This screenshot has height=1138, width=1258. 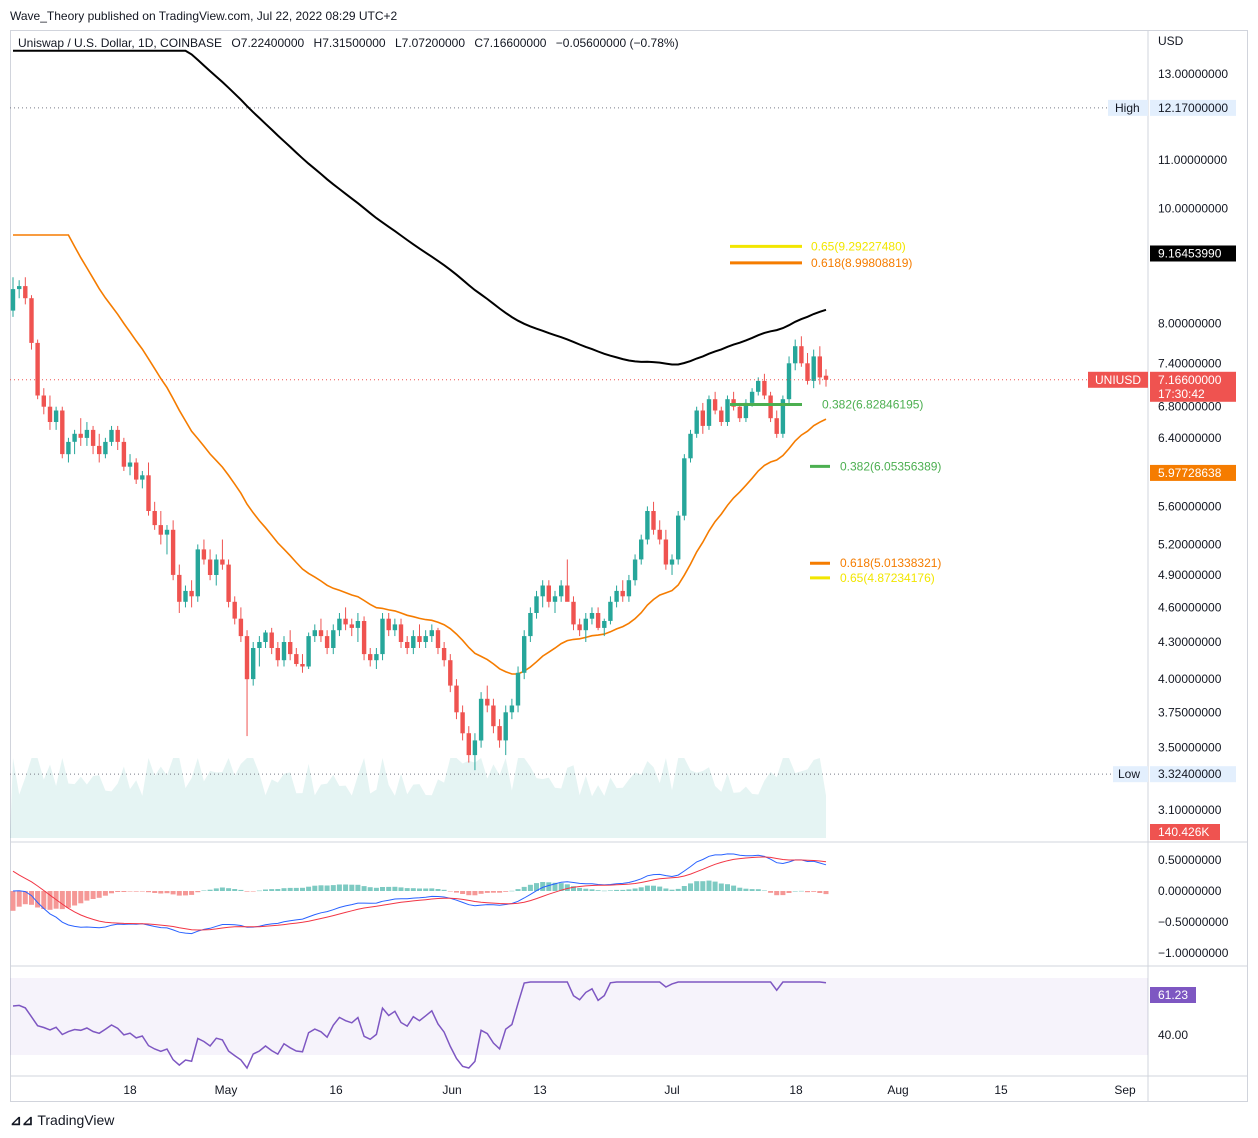 What do you see at coordinates (579, 1016) in the screenshot?
I see `rsi-band` at bounding box center [579, 1016].